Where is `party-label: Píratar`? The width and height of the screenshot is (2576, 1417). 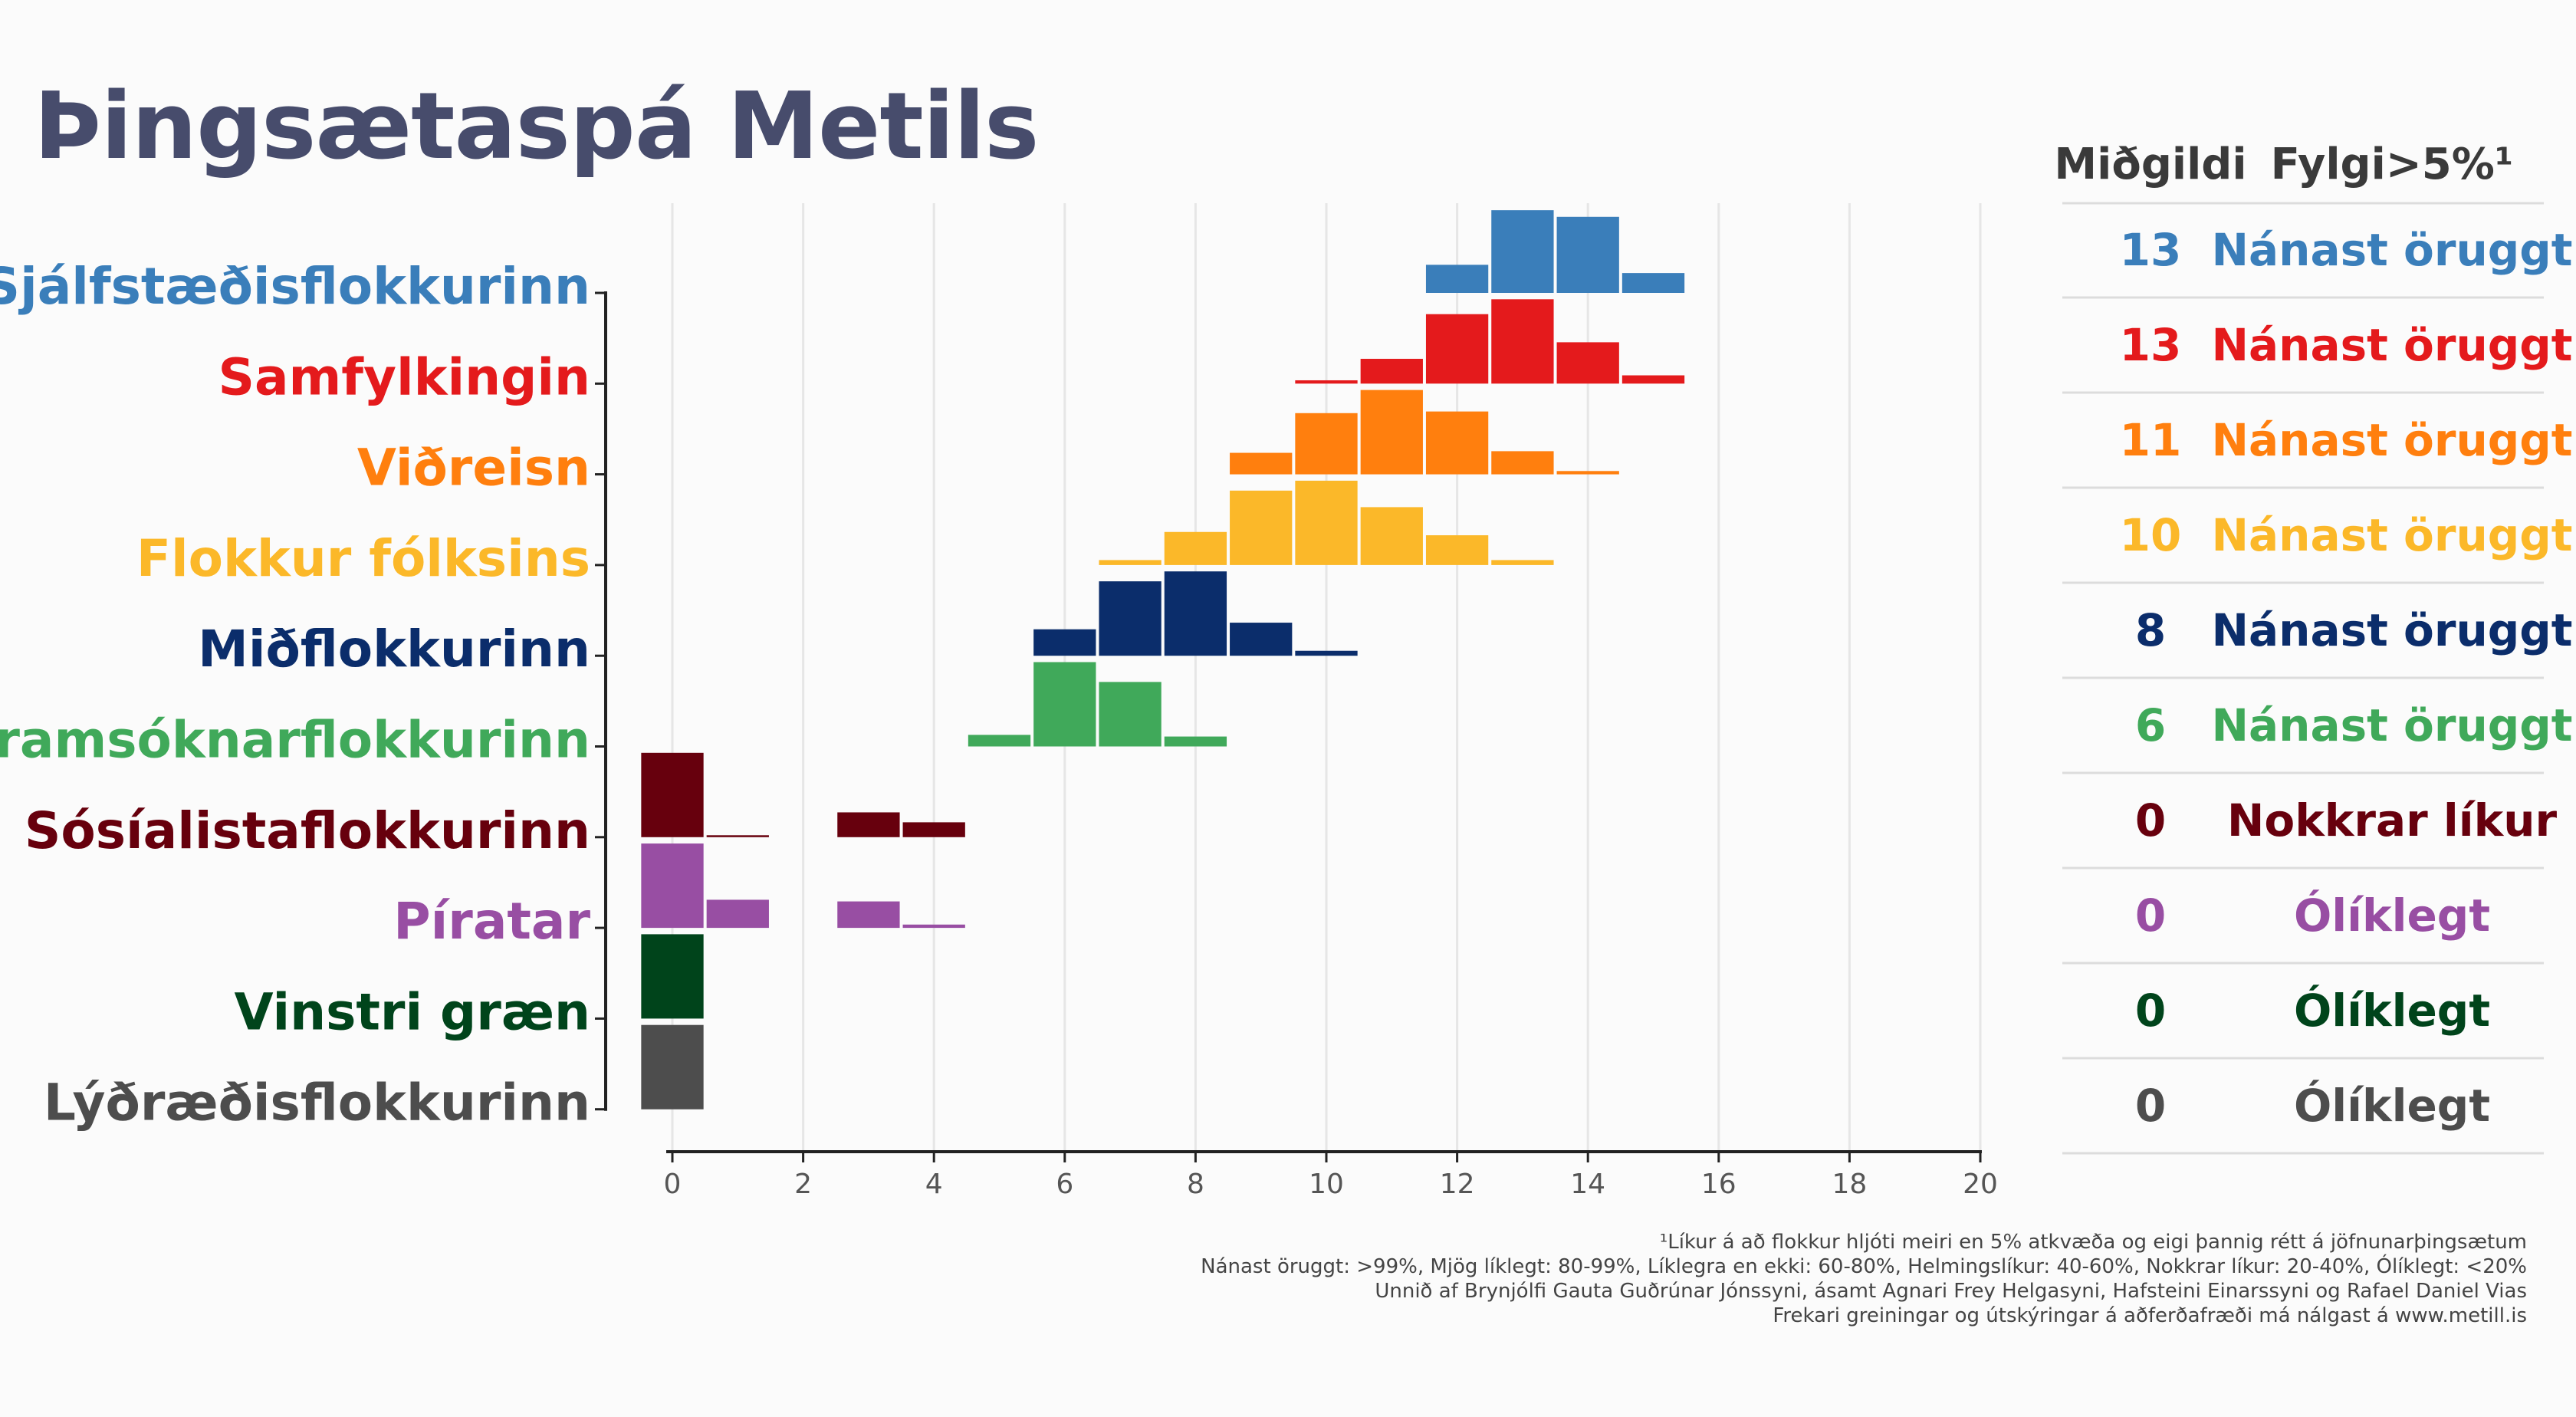 party-label: Píratar is located at coordinates (492, 922).